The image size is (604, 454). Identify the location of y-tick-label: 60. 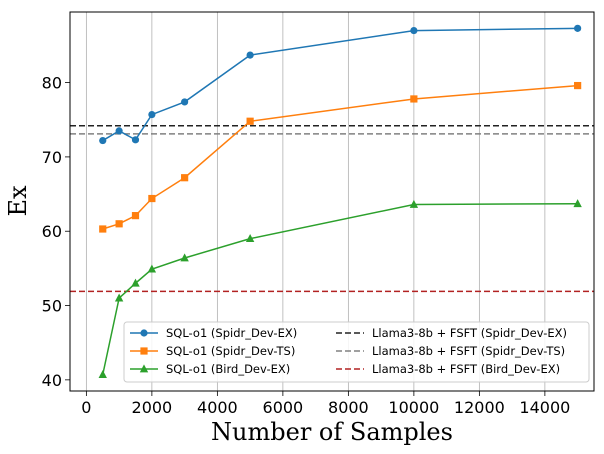
(52, 231).